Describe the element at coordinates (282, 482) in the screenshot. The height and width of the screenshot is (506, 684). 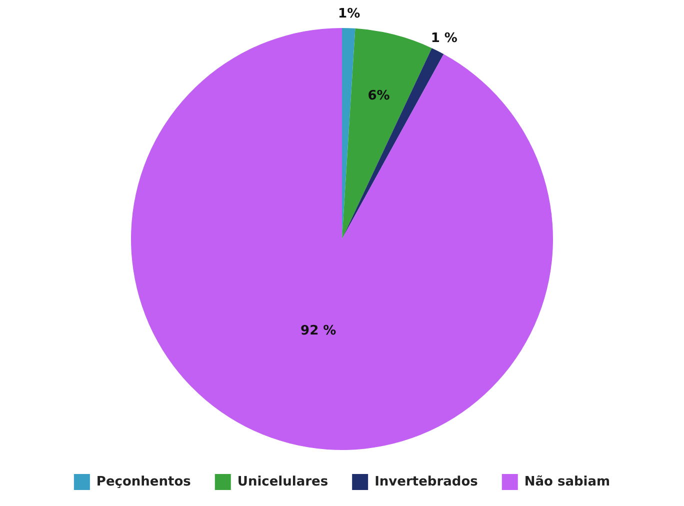
I see `legend-label: Unicelulares` at that location.